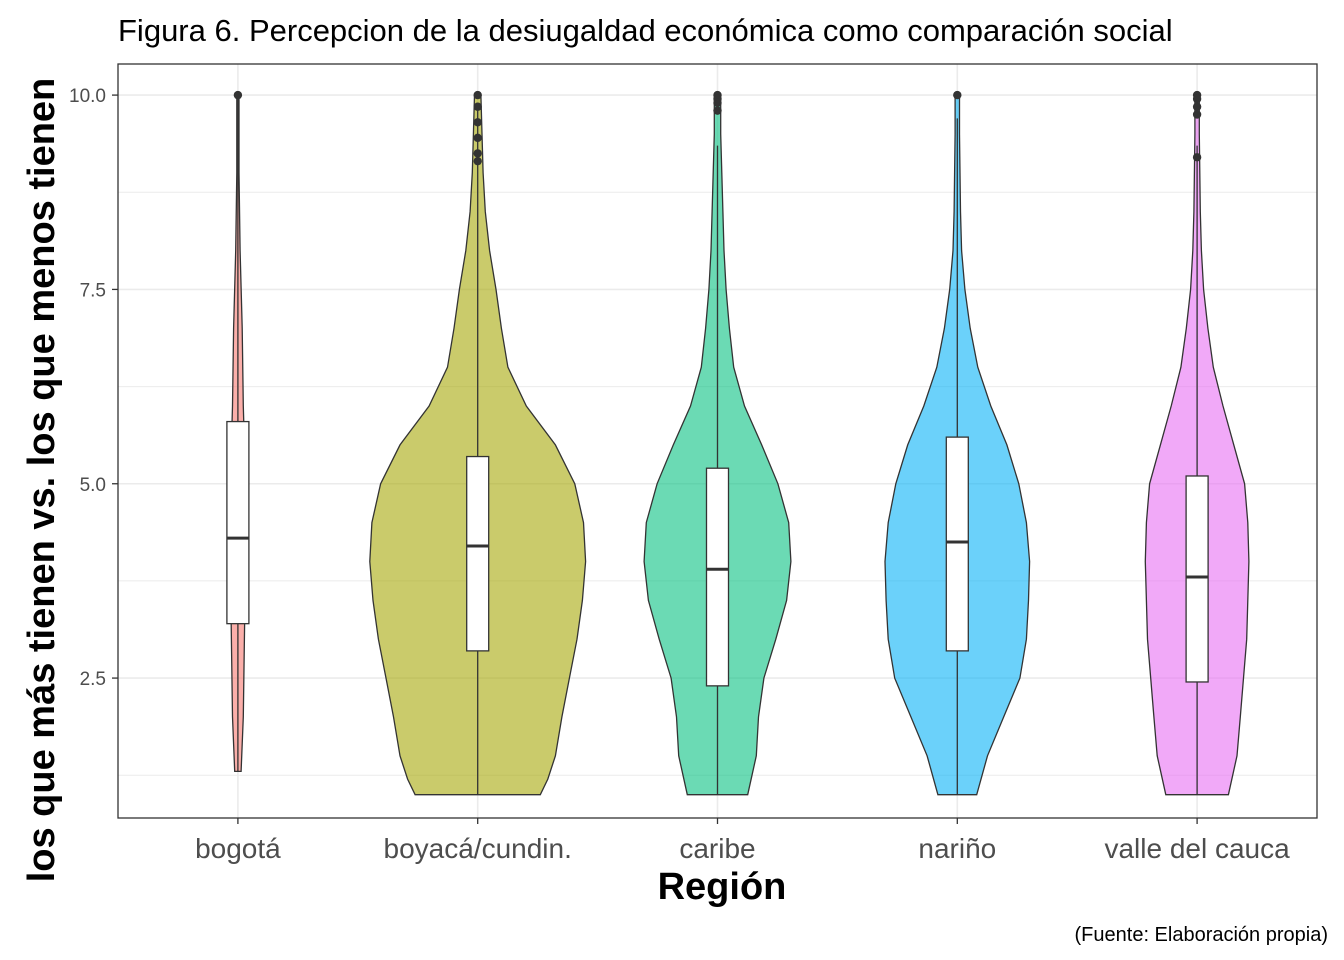 This screenshot has width=1344, height=960. What do you see at coordinates (717, 848) in the screenshot?
I see `x-tick-label: caribe` at bounding box center [717, 848].